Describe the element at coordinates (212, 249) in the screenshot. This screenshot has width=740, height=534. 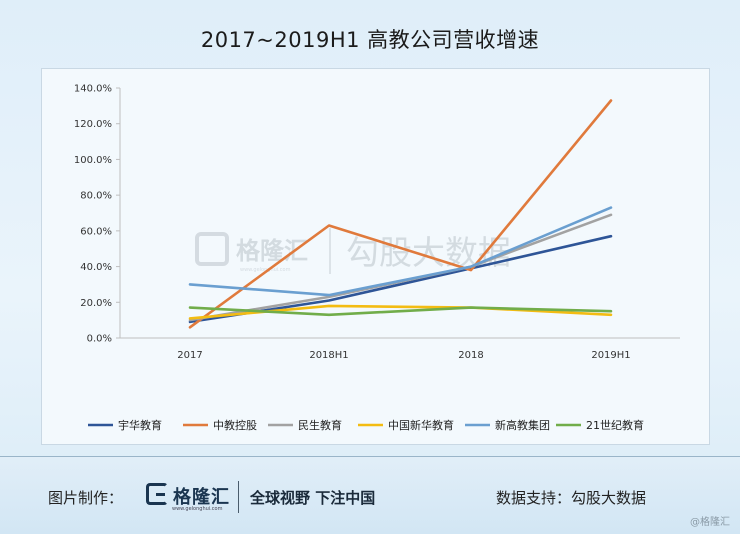
I see `watermark-logo-icon` at that location.